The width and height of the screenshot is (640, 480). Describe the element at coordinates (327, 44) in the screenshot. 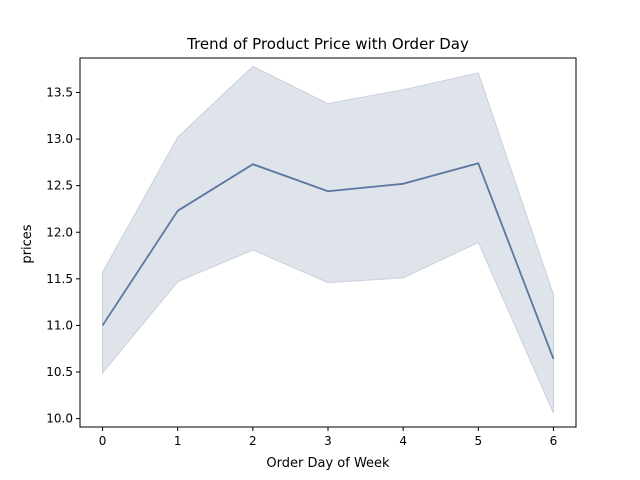

I see `chart-title: Trend of Product Price with Order Day` at that location.